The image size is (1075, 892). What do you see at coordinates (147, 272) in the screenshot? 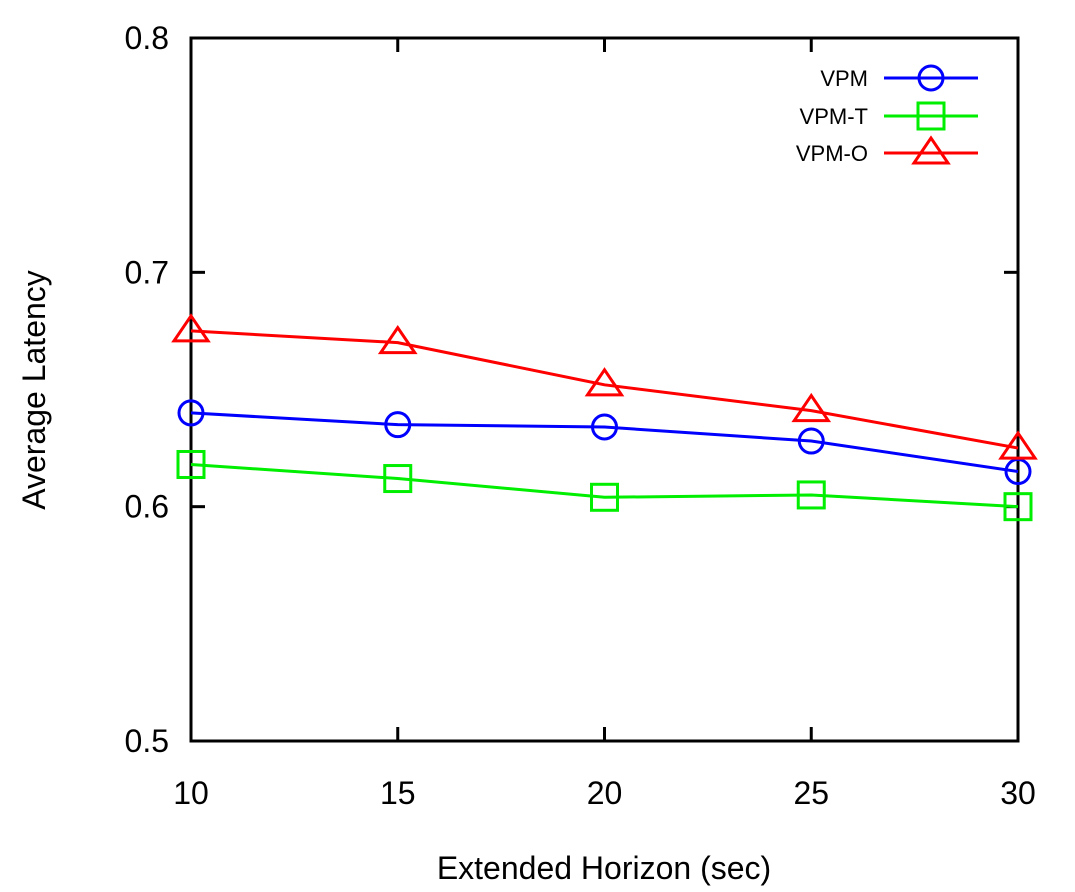
I see `y-tick-label: 0.7` at bounding box center [147, 272].